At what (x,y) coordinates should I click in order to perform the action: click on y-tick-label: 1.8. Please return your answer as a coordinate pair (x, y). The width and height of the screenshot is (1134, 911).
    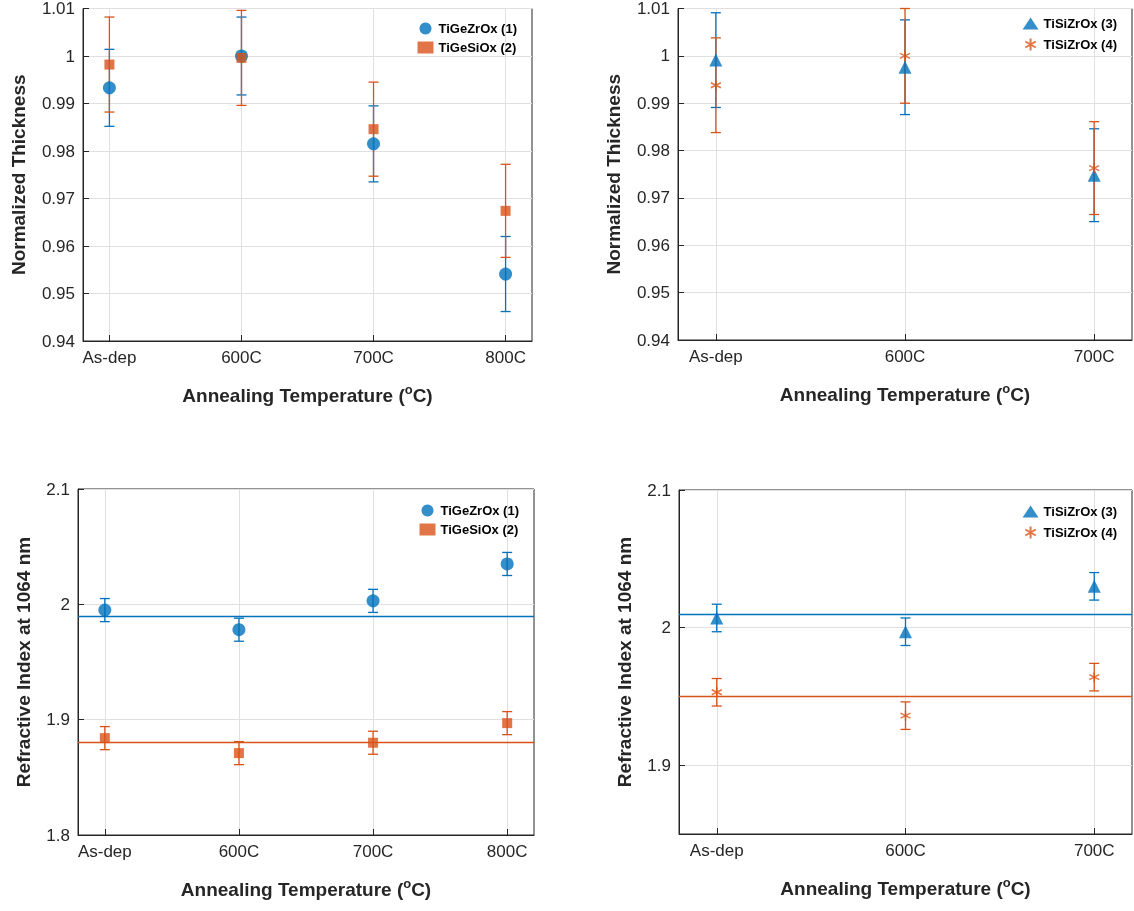
    Looking at the image, I should click on (58, 835).